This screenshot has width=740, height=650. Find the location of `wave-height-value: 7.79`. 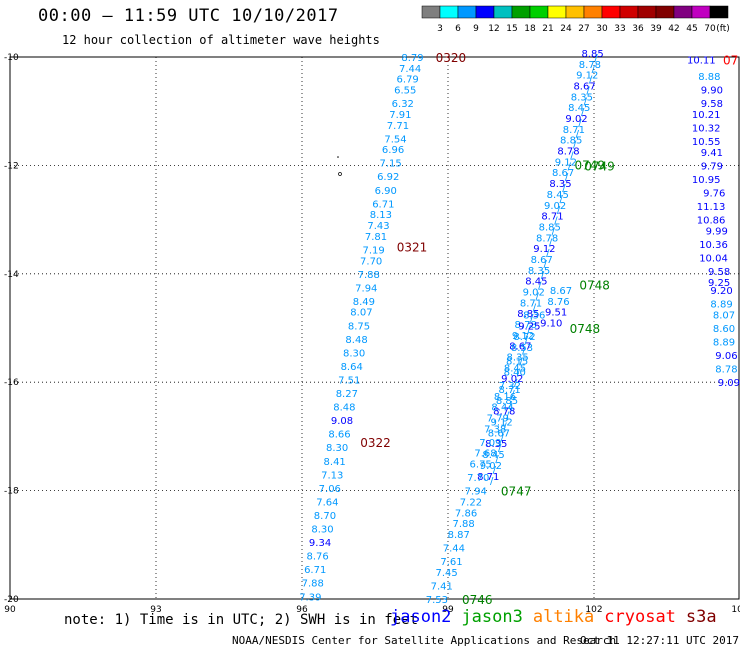

wave-height-value: 7.79 is located at coordinates (498, 418).